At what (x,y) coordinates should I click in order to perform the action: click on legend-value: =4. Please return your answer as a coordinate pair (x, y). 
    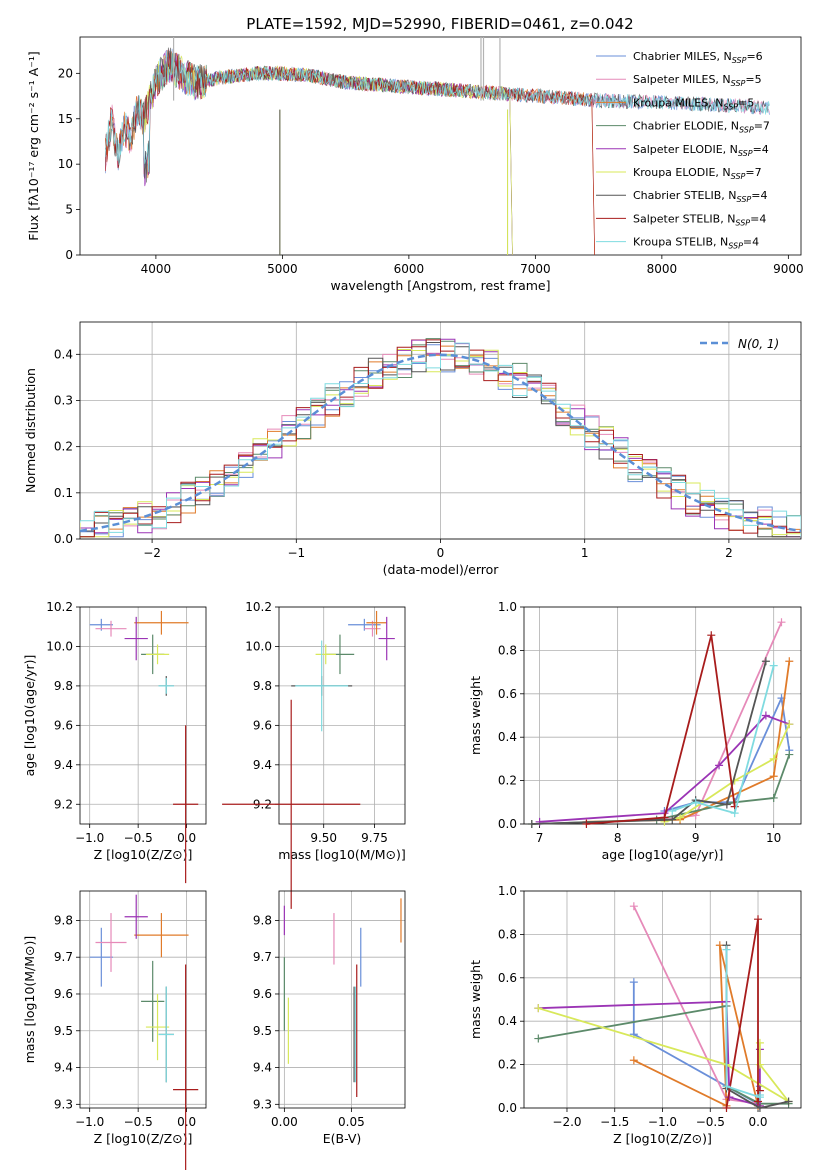
    Looking at the image, I should click on (751, 242).